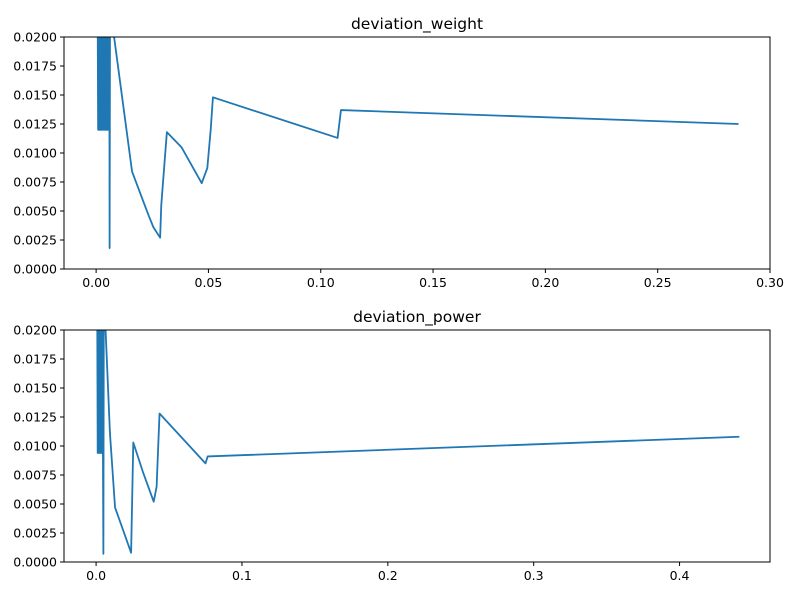 The width and height of the screenshot is (800, 600). Describe the element at coordinates (680, 575) in the screenshot. I see `x-tick-label: 0.4` at that location.